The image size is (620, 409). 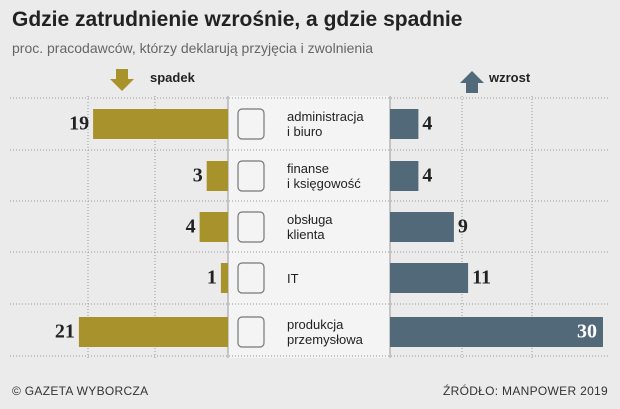 I want to click on value-label: 30, so click(x=587, y=332).